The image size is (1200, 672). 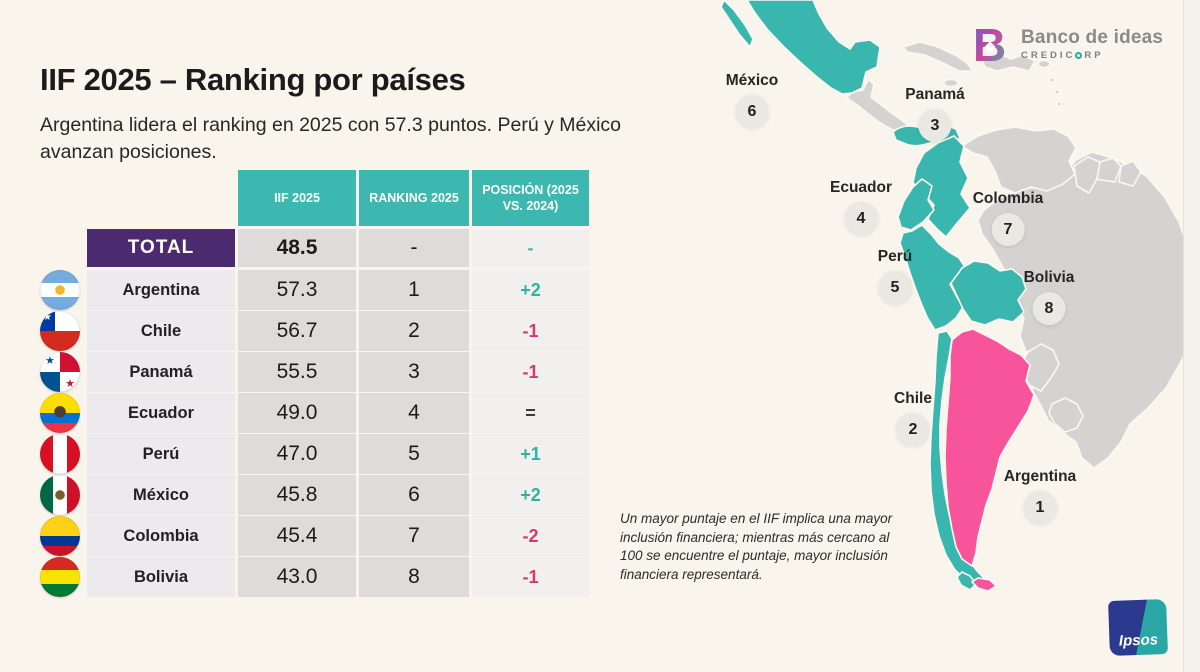 I want to click on map-country-name: Bolivia, so click(x=1049, y=277).